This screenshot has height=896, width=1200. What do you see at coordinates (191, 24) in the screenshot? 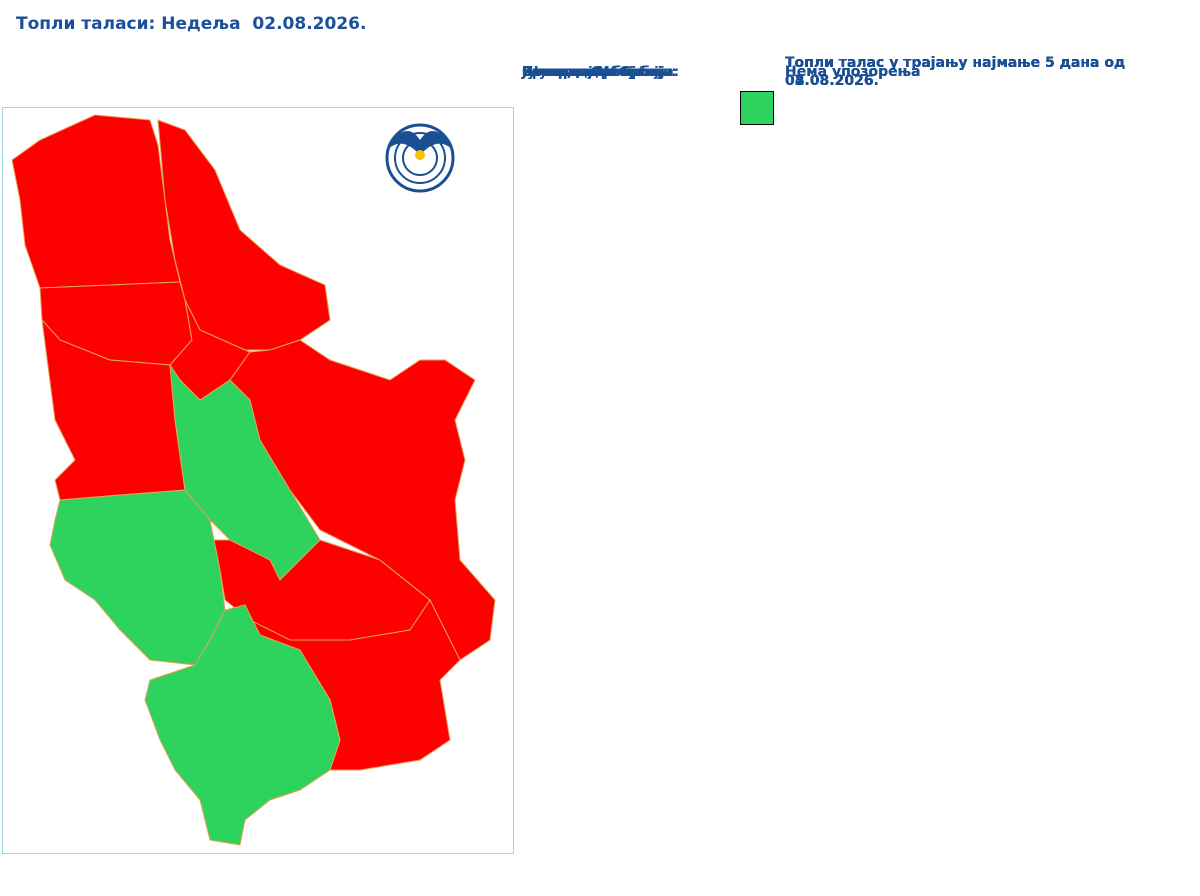
I see `page-title: Топли таласи: Недеља 02.08.2026.` at bounding box center [191, 24].